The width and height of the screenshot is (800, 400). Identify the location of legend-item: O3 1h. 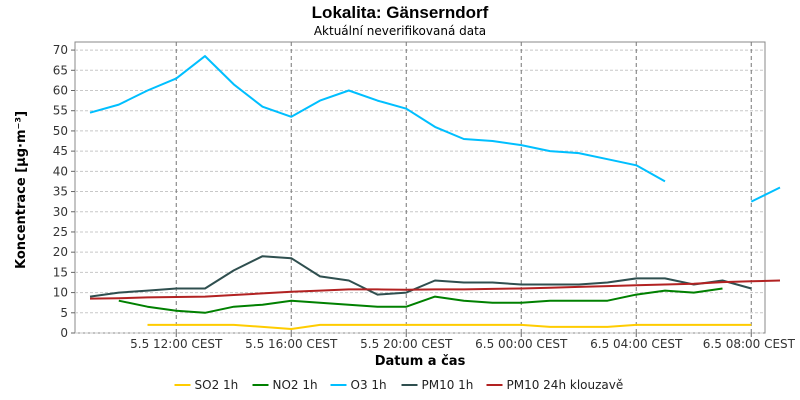
(358, 385).